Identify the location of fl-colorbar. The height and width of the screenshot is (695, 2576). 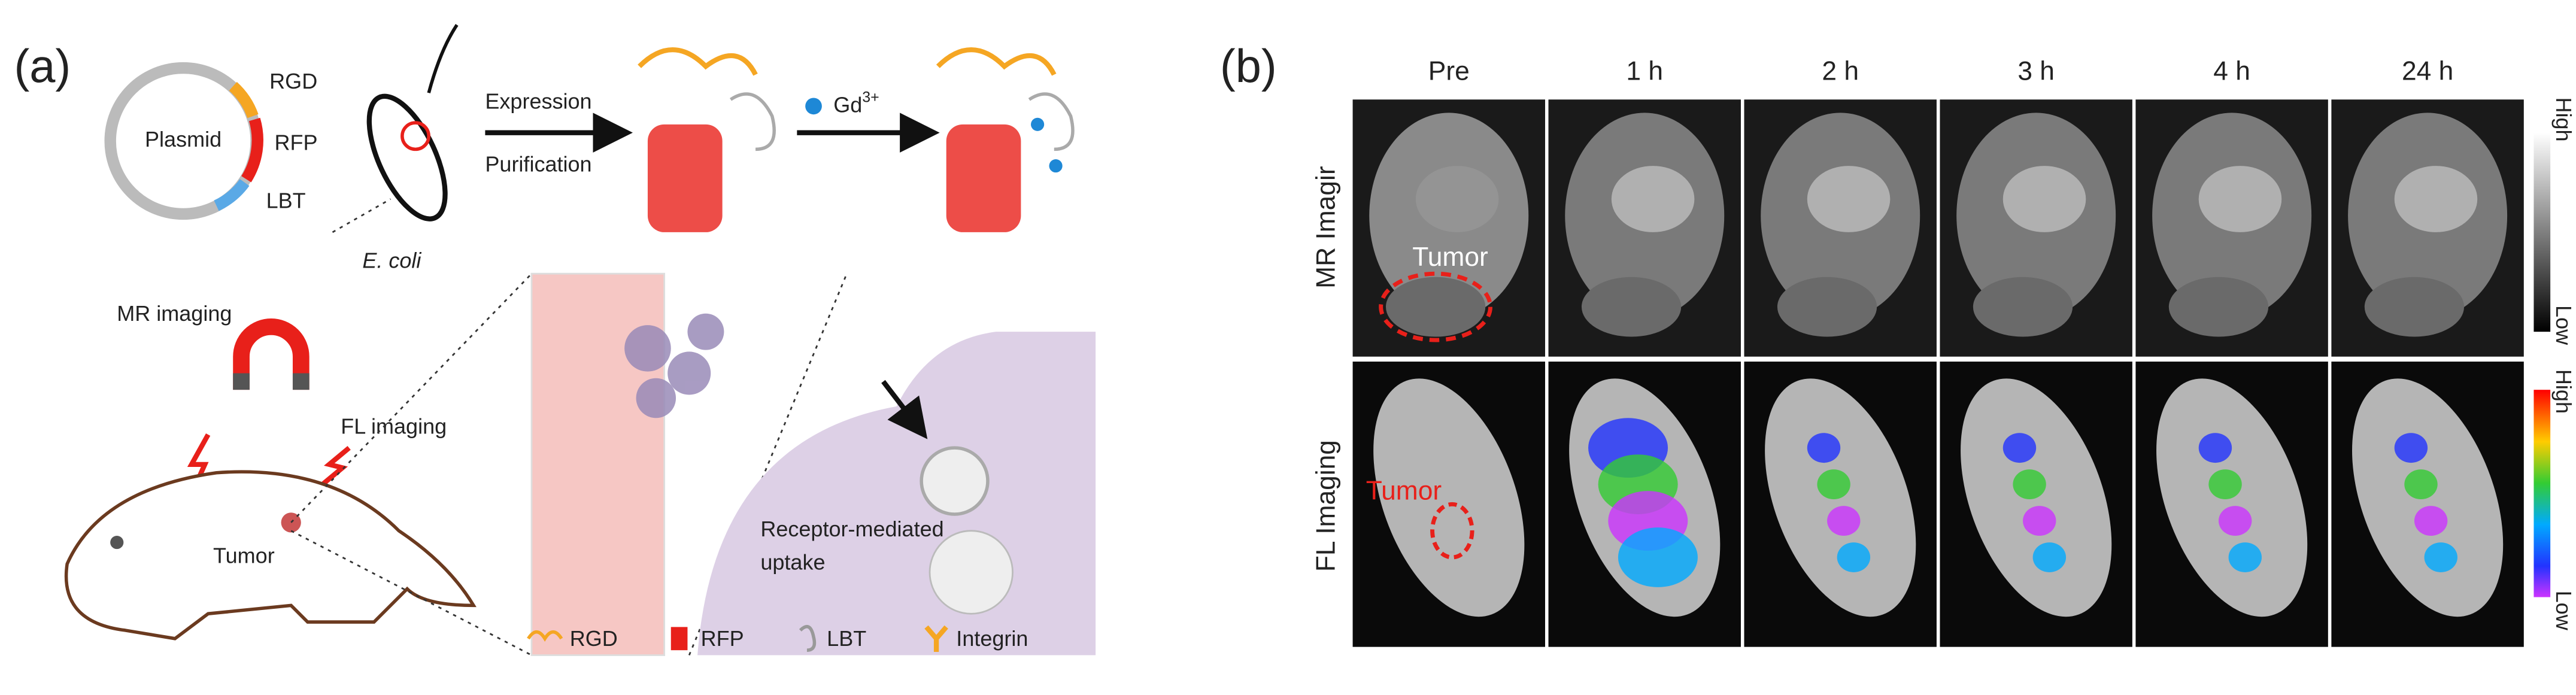
(2542, 493).